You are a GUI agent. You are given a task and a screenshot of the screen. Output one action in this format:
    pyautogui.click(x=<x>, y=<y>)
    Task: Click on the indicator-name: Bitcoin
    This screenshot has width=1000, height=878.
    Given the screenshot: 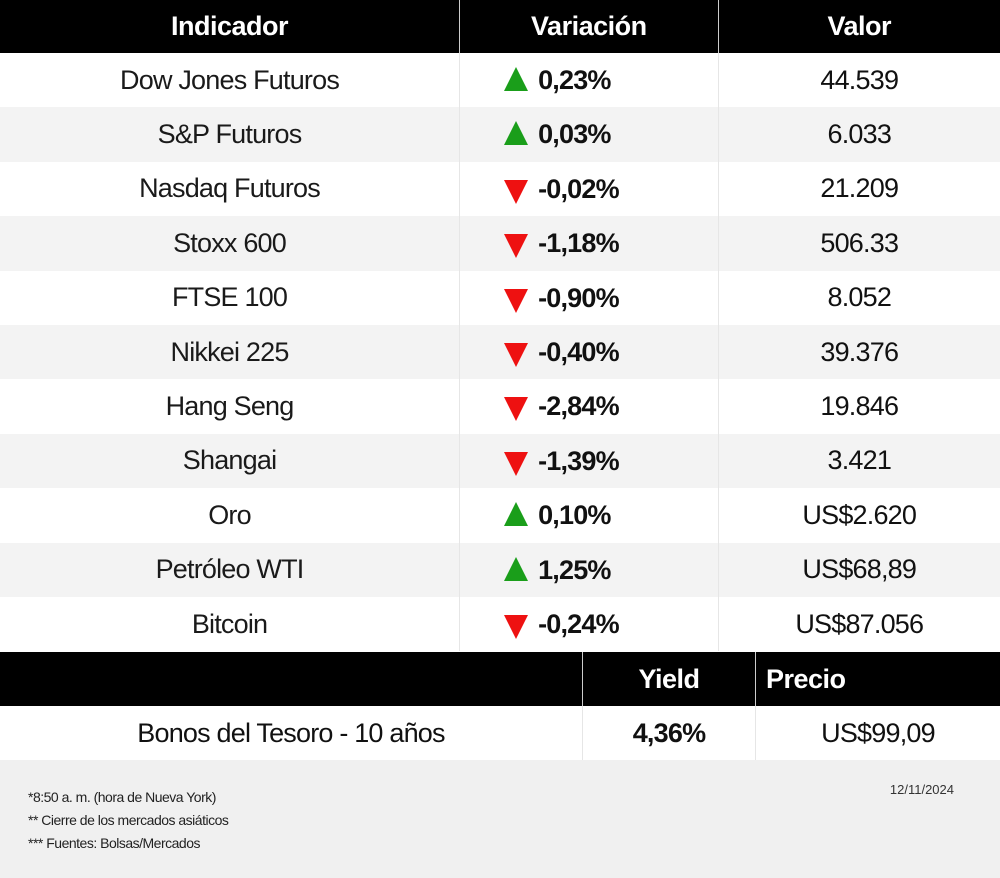 What is the action you would take?
    pyautogui.click(x=229, y=623)
    